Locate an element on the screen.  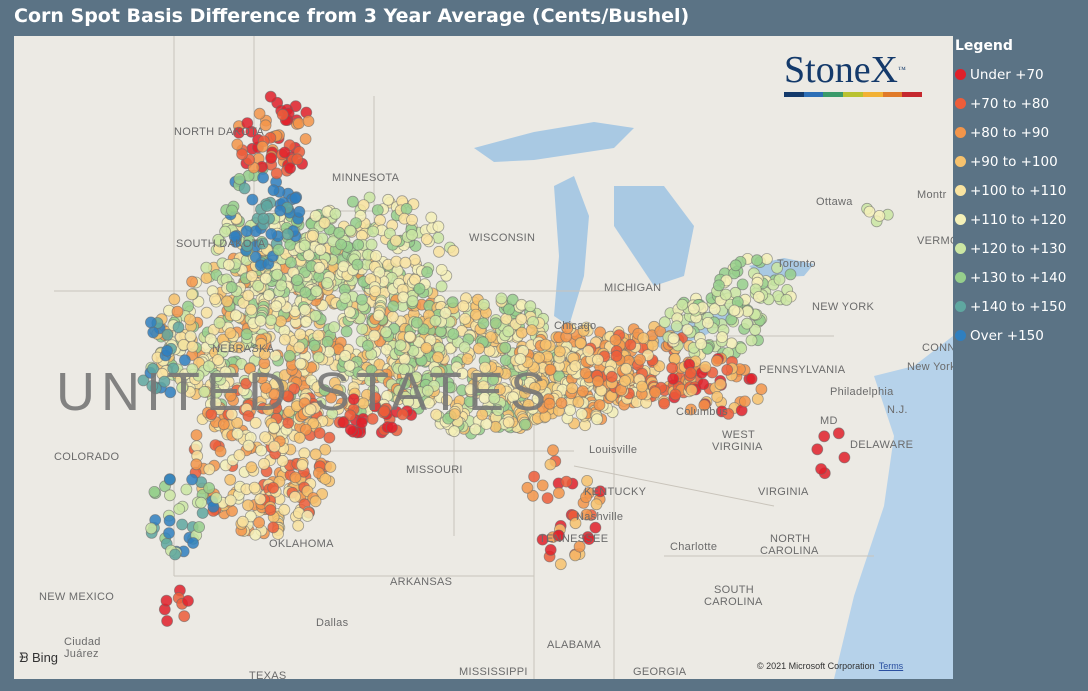
legend-item: +70 to +80 is located at coordinates (1020, 103).